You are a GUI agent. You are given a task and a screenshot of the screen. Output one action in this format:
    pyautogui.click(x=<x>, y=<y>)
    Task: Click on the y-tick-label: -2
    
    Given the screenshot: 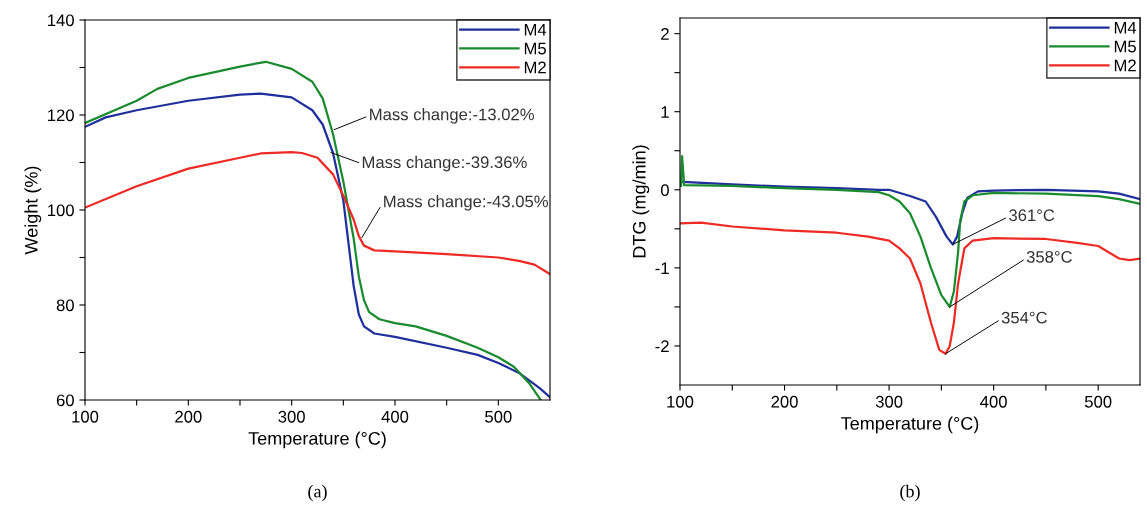 What is the action you would take?
    pyautogui.click(x=662, y=346)
    